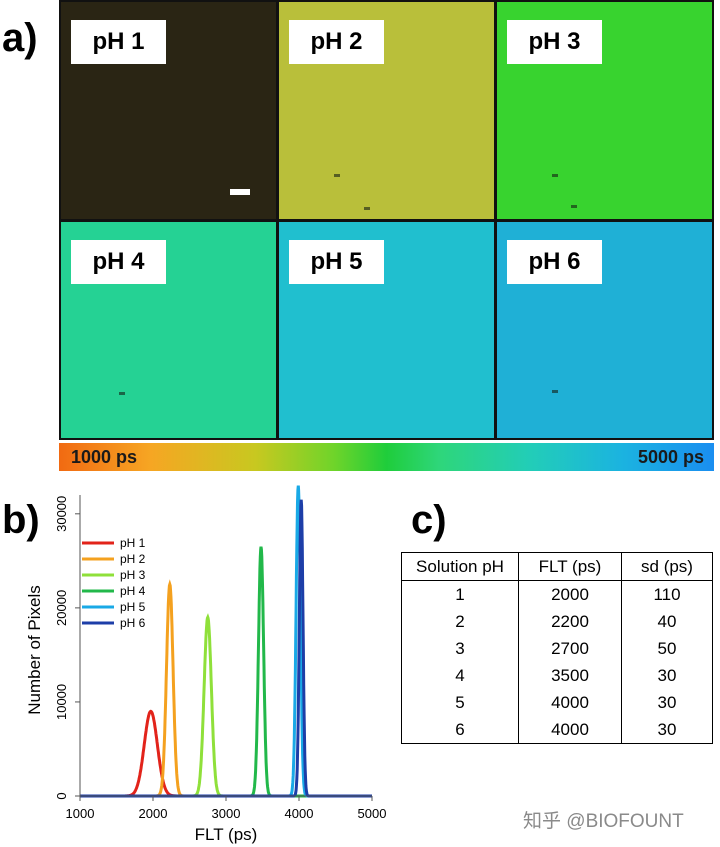 The width and height of the screenshot is (720, 847). Describe the element at coordinates (570, 594) in the screenshot. I see `table-cell: 2000` at that location.